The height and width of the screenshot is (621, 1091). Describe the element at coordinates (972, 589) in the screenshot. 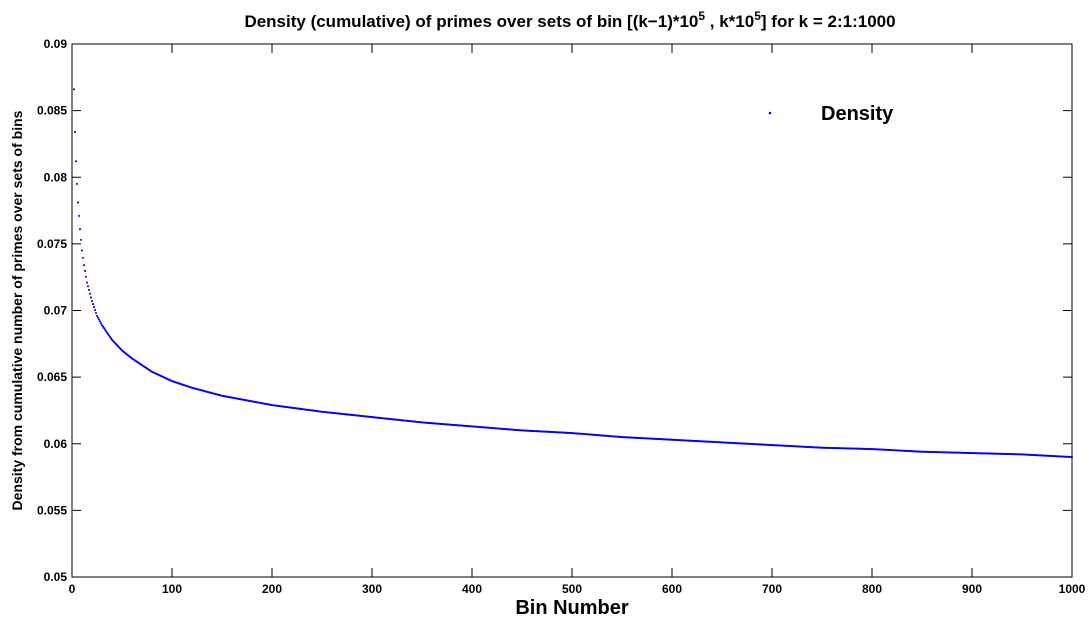

I see `x-tick-label: 900` at that location.